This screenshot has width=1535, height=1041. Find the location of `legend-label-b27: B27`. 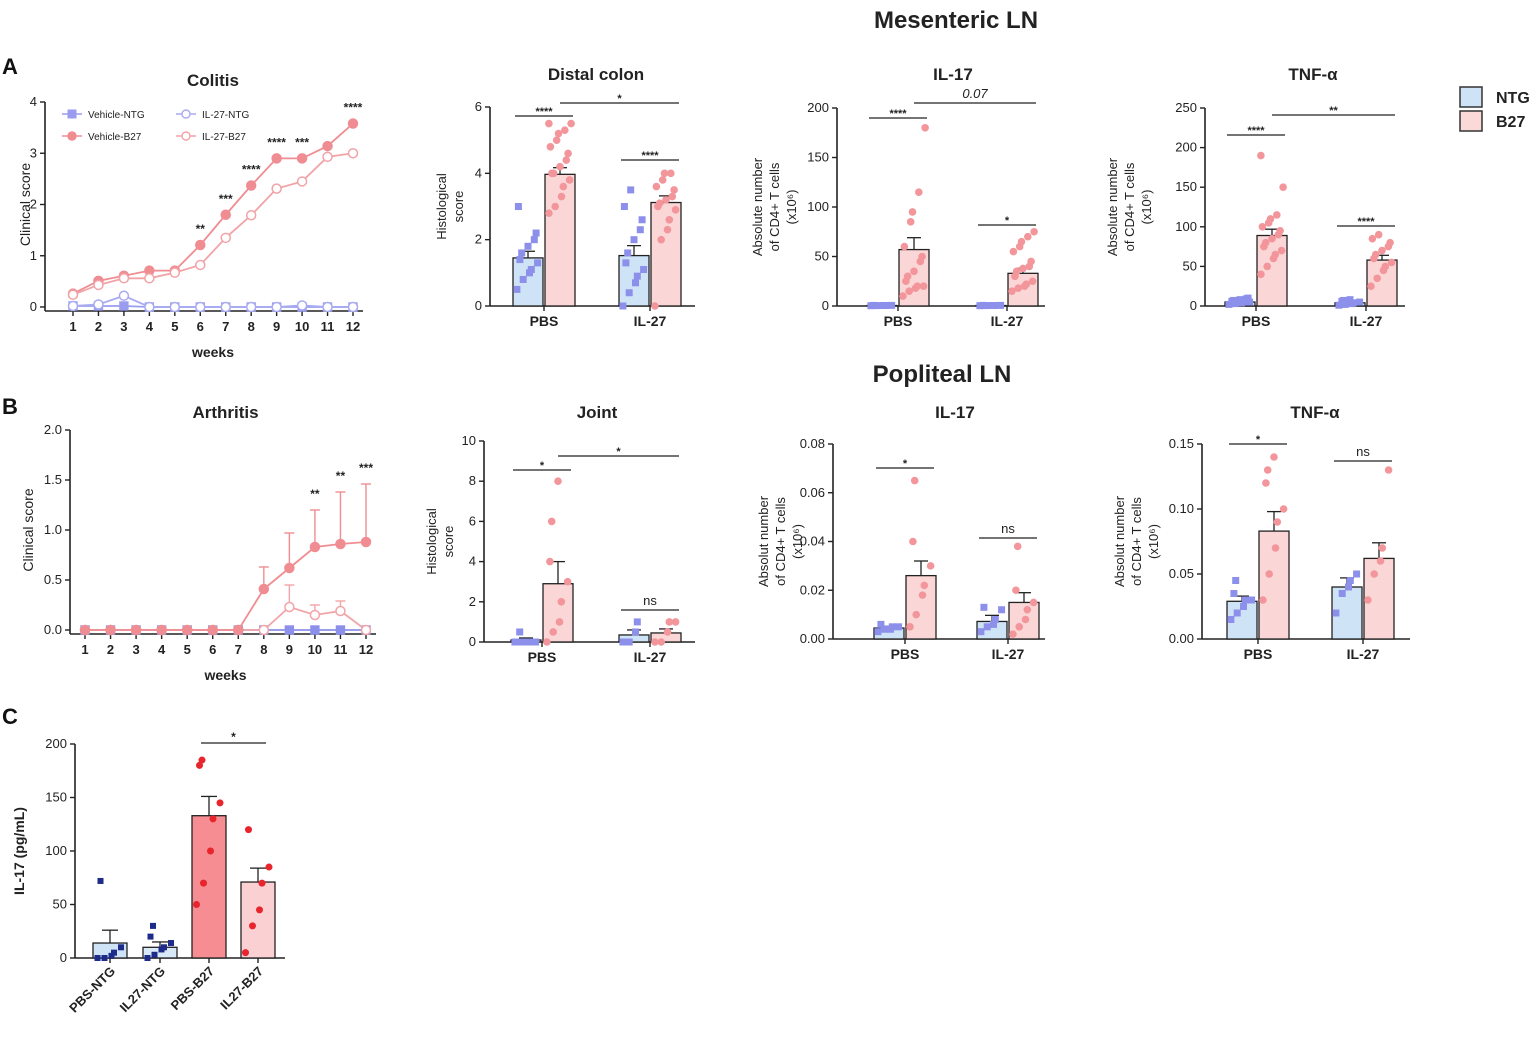

legend-label-b27: B27 is located at coordinates (1510, 122).